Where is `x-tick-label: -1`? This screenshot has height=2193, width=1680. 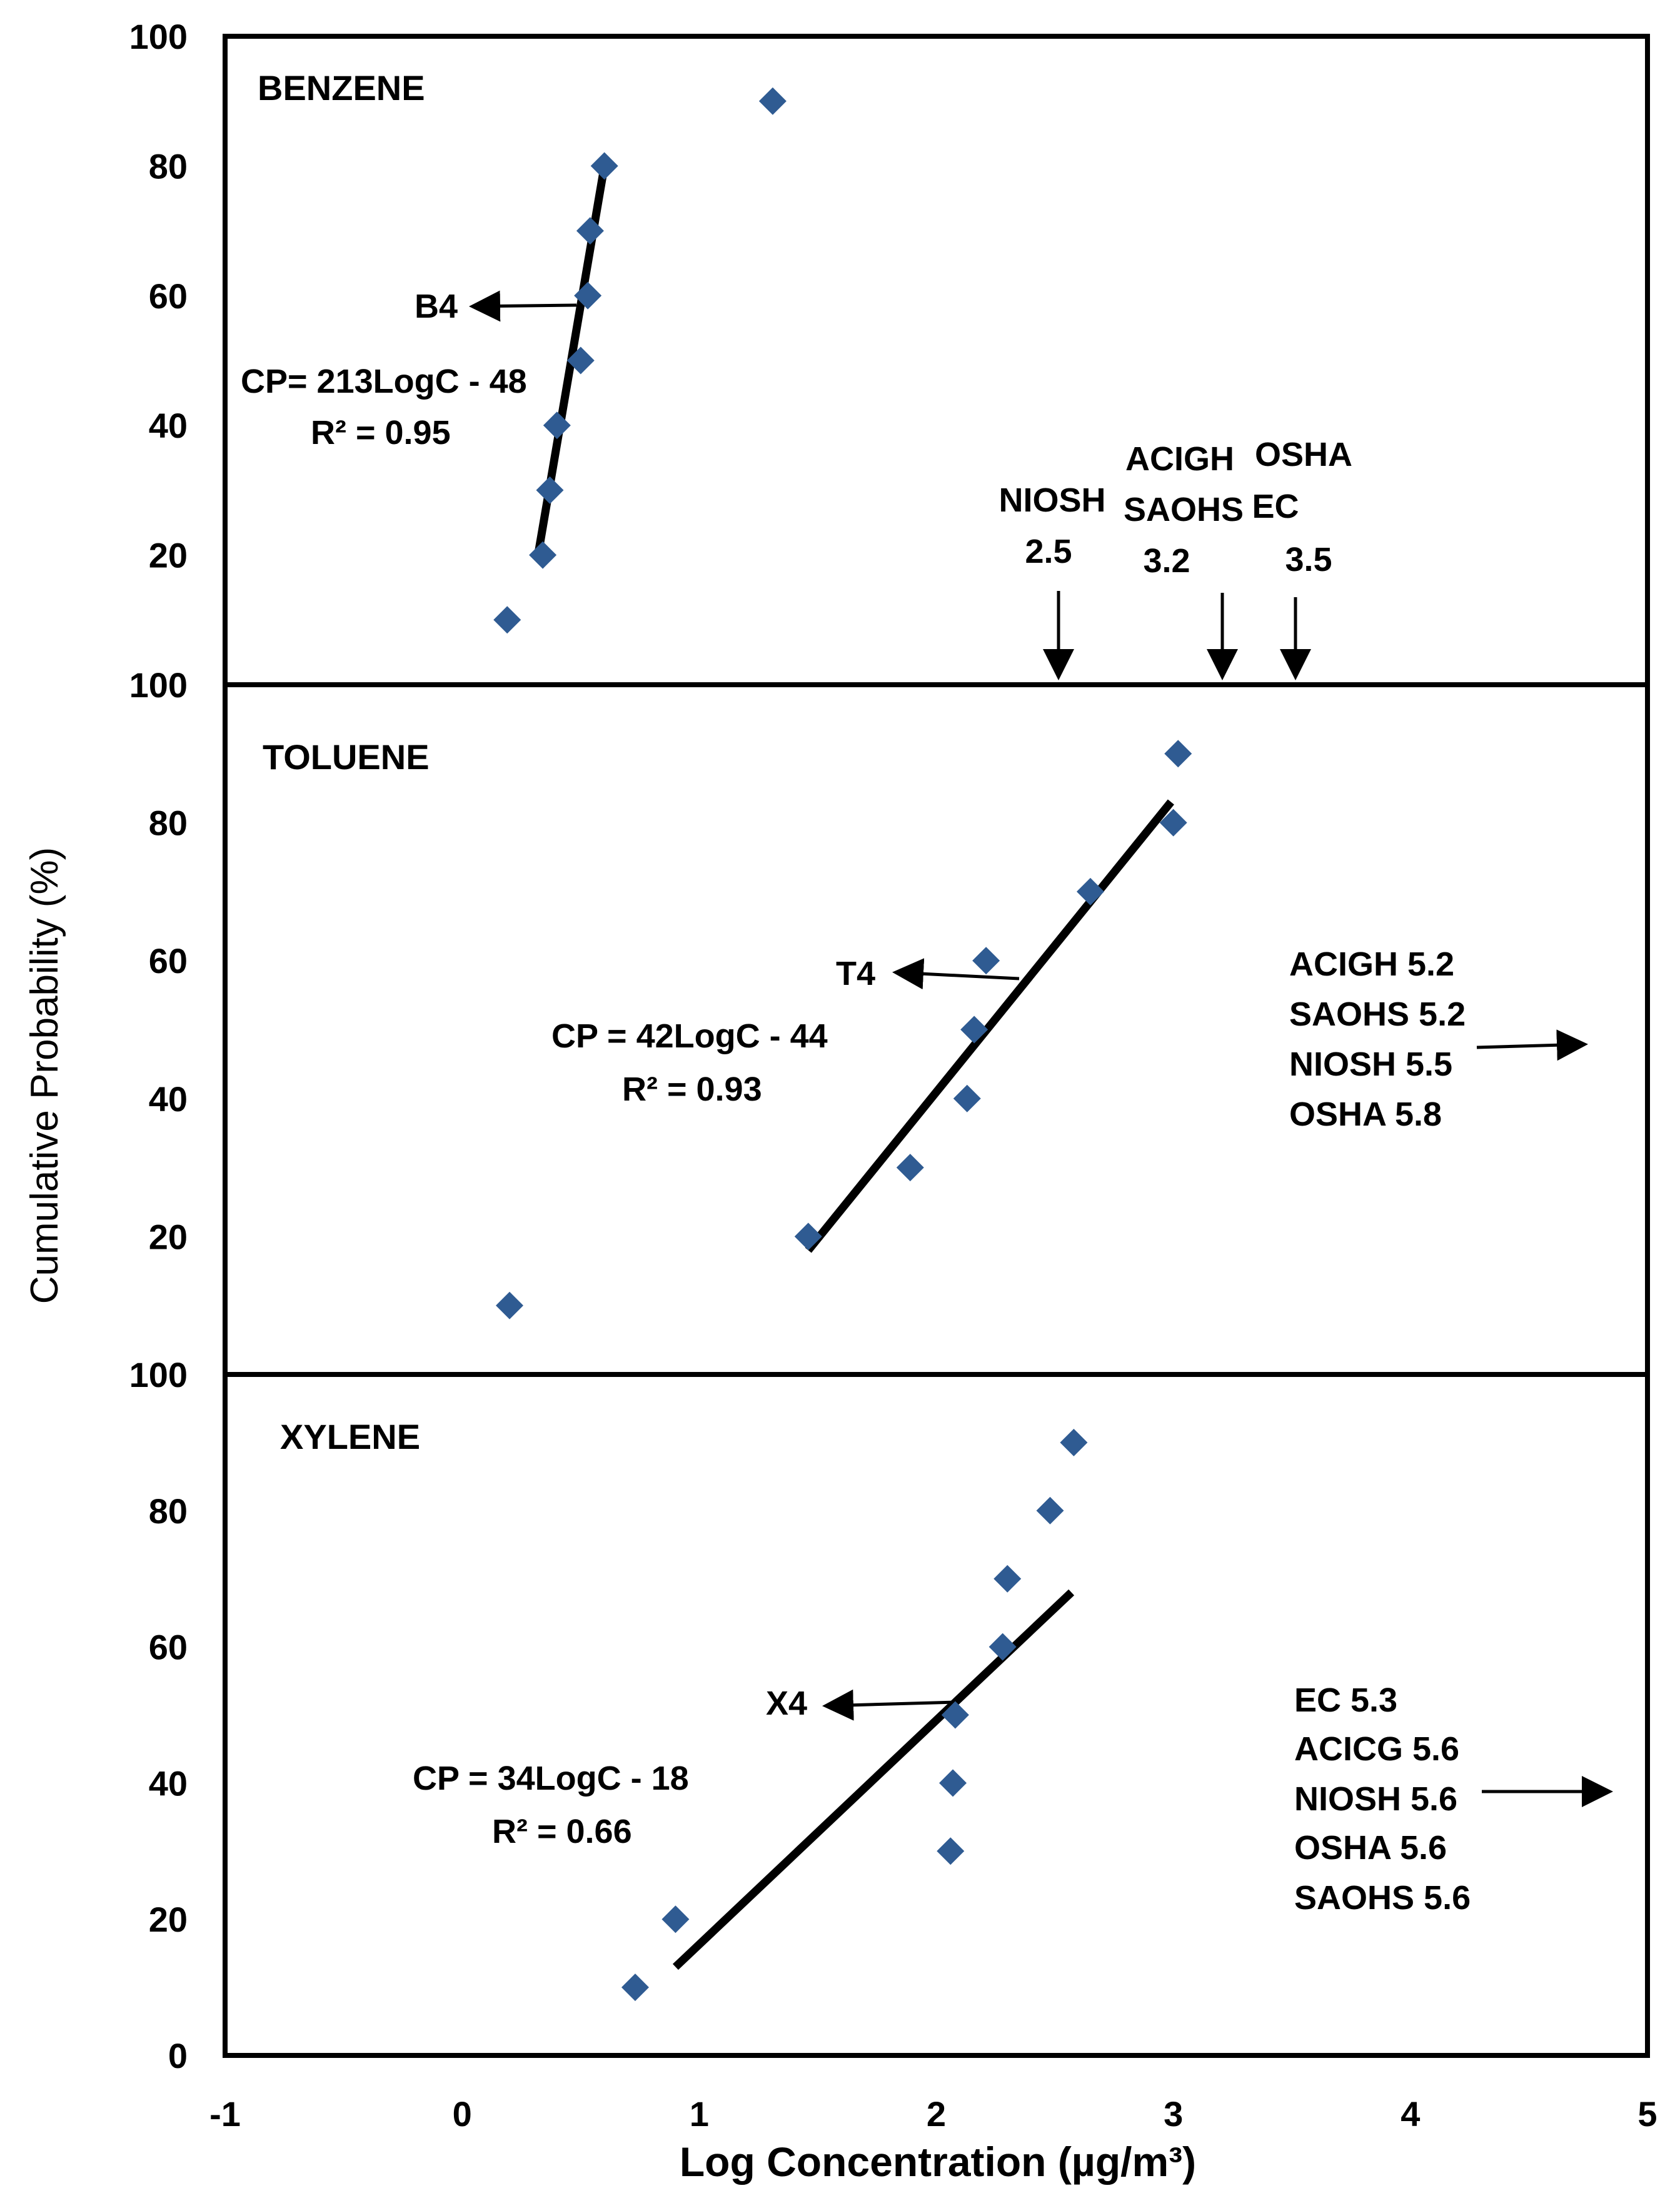
x-tick-label: -1 is located at coordinates (225, 2114).